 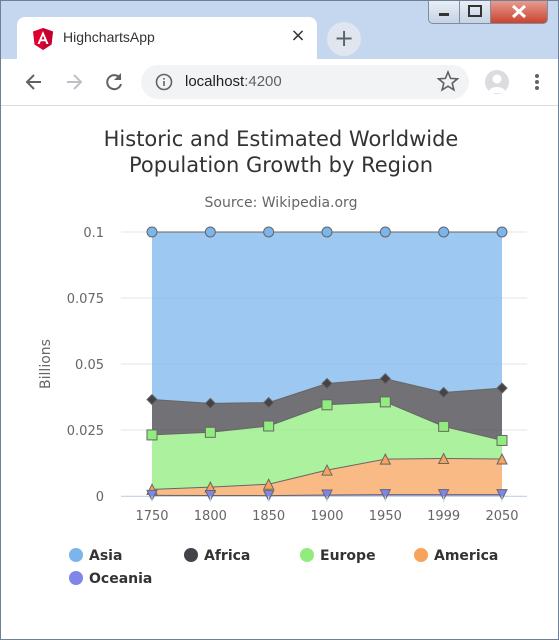 I want to click on minimize-button, so click(x=444, y=12).